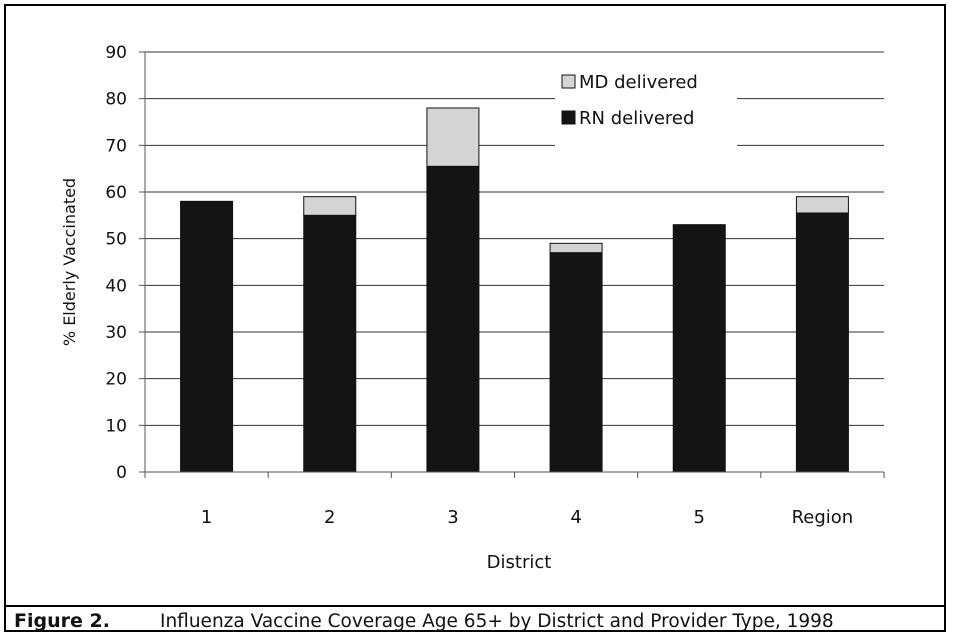 This screenshot has height=638, width=954. I want to click on y-tick-label: 30, so click(116, 333).